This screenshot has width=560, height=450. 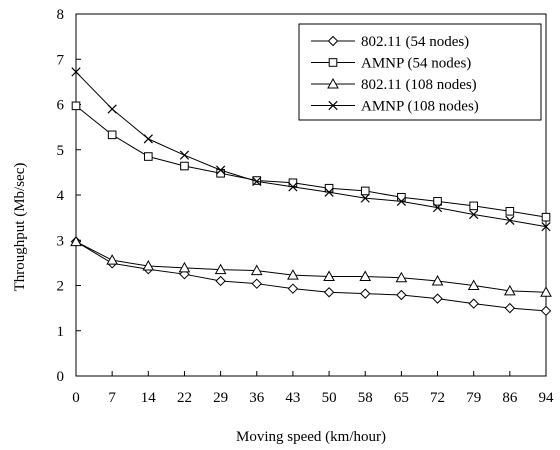 I want to click on y-axis-title: Throughput (Mb/sec), so click(x=20, y=227).